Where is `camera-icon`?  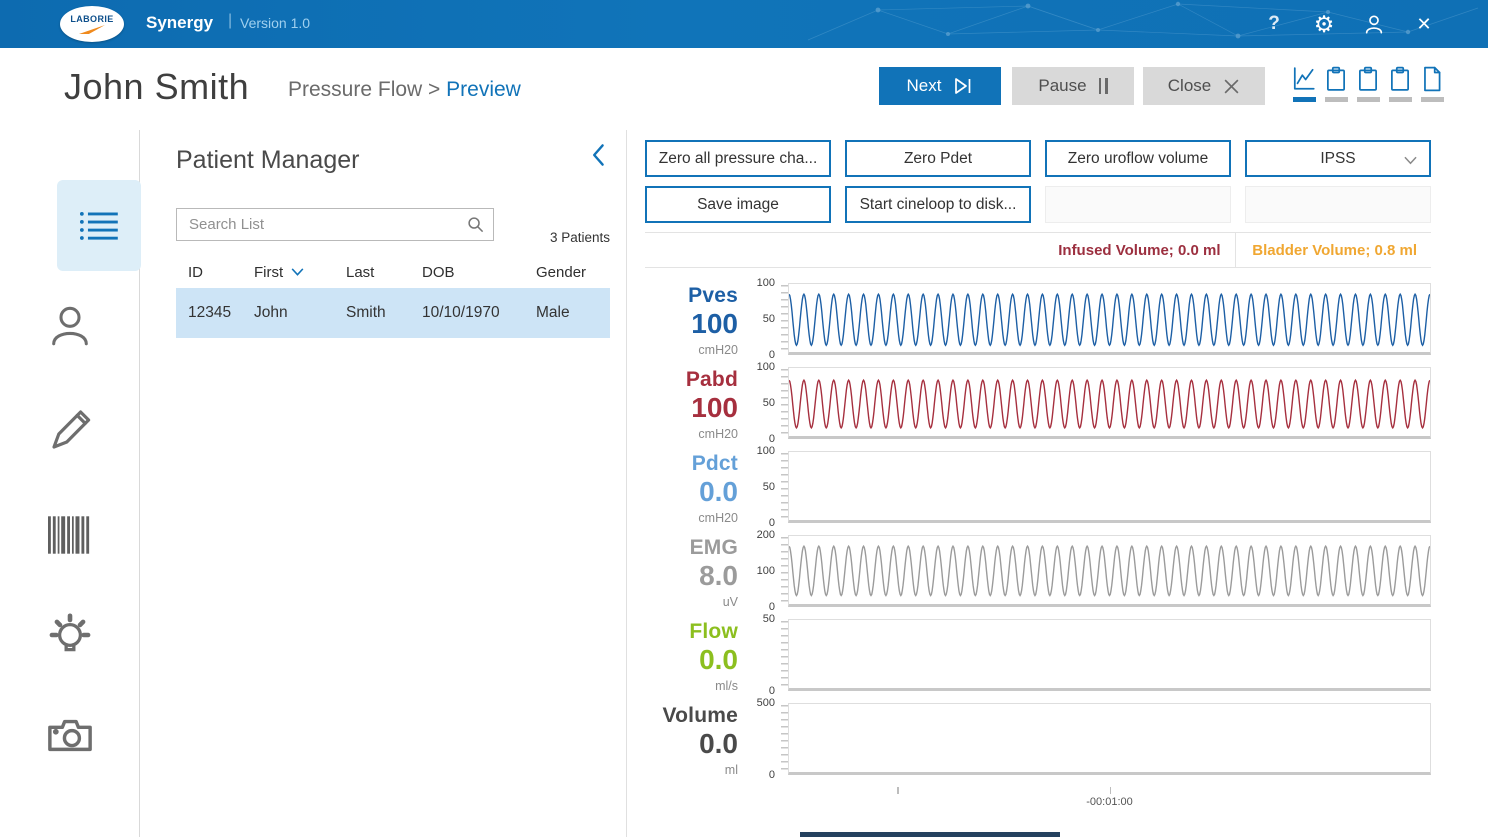
camera-icon is located at coordinates (70, 735).